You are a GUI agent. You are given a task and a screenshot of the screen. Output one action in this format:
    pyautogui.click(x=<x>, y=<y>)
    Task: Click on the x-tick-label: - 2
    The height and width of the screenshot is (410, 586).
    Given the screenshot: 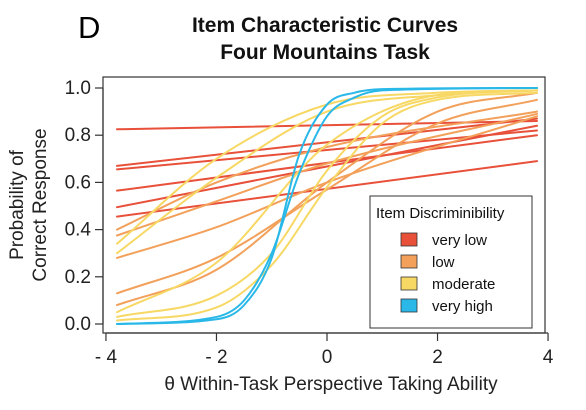 What is the action you would take?
    pyautogui.click(x=216, y=357)
    